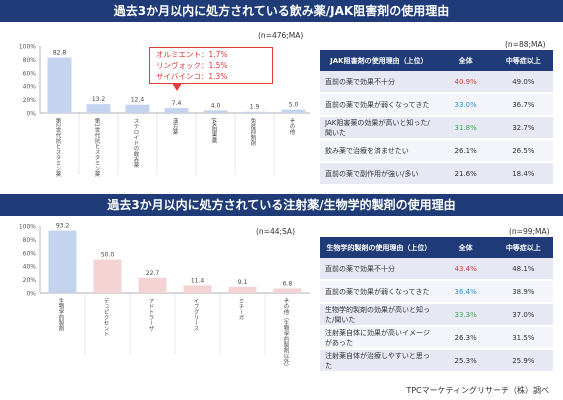  What do you see at coordinates (379, 361) in the screenshot?
I see `reason-label: 注射薬自体が治療しやすいと思った` at bounding box center [379, 361].